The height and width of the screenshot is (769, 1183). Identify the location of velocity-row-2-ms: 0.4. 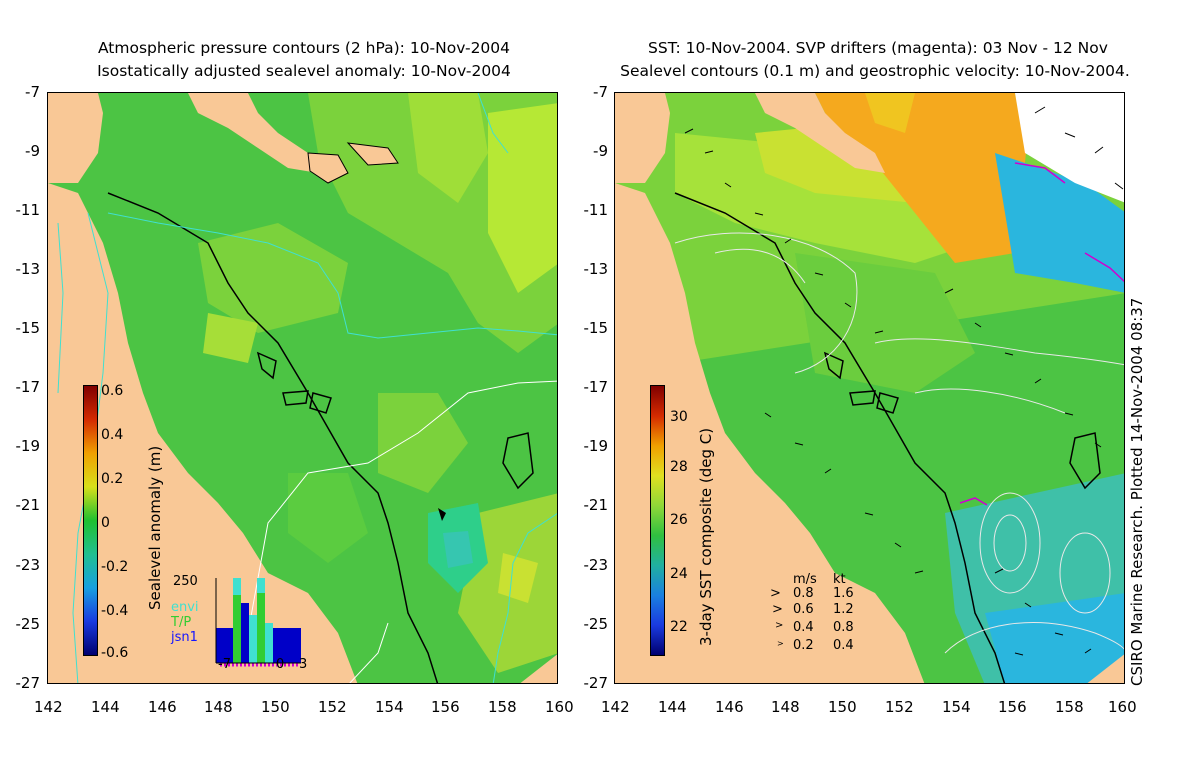
(803, 627).